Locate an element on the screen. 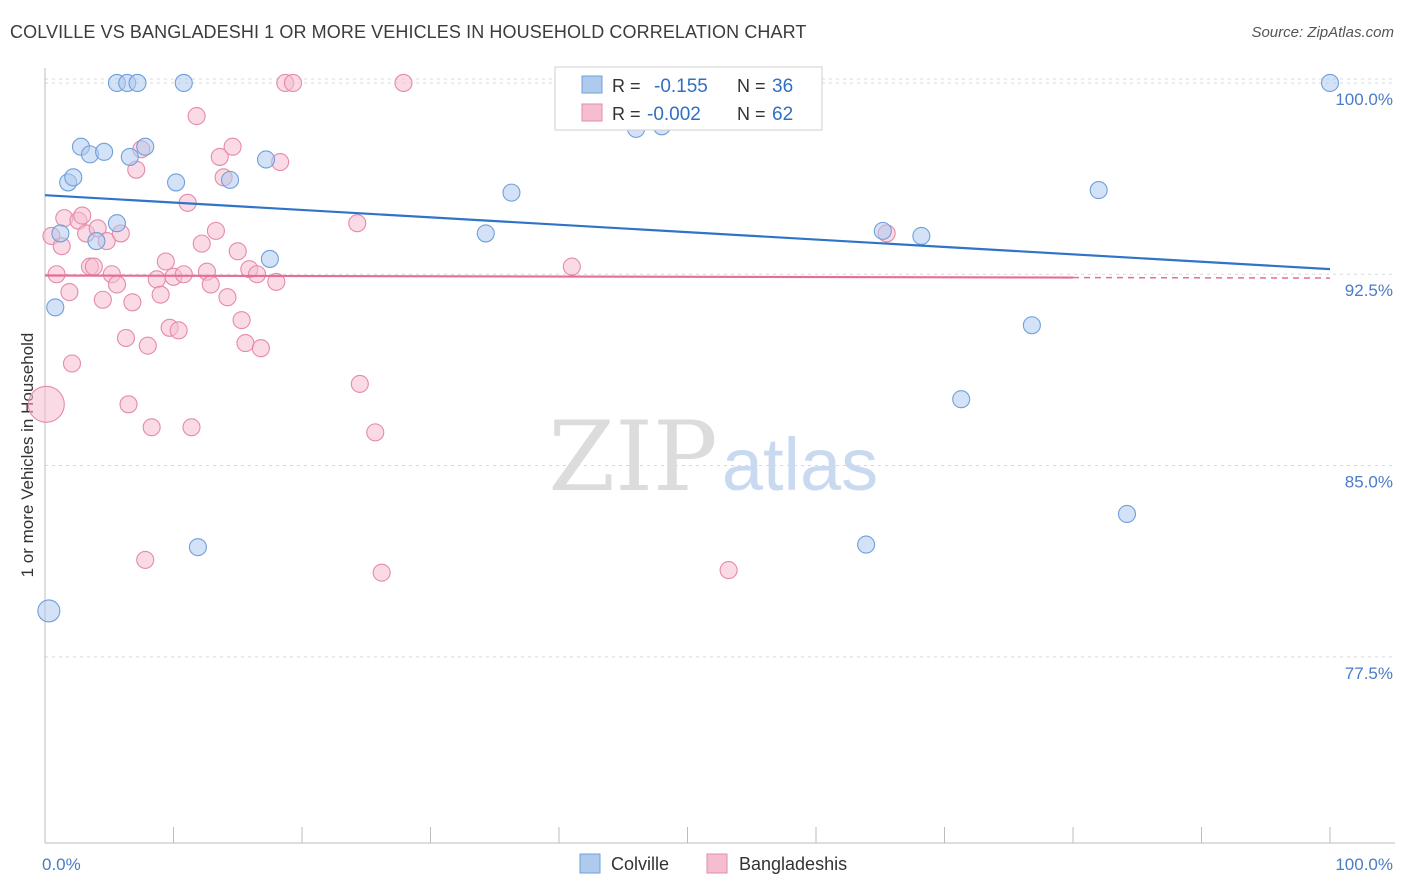 The width and height of the screenshot is (1406, 892). y-tick-label: 77.5% is located at coordinates (1369, 673).